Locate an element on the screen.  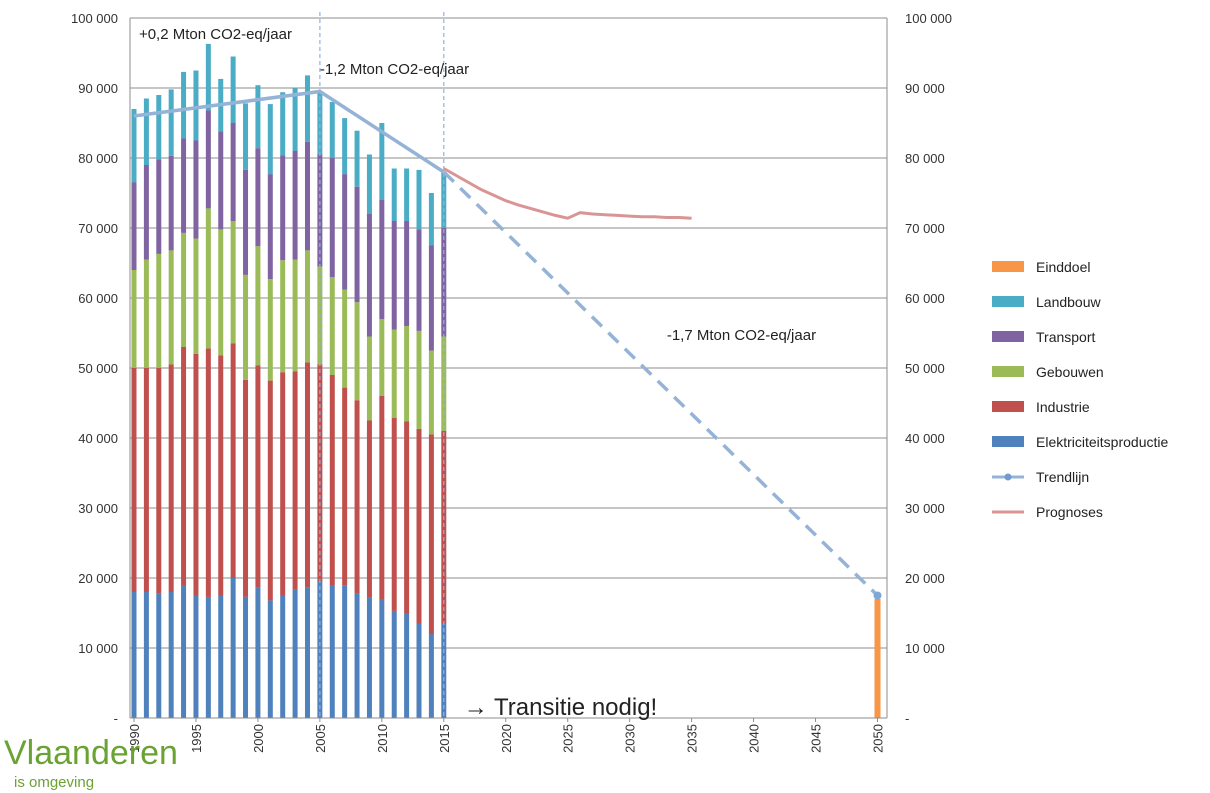
bar-elektriciteitsproductie-1993 is located at coordinates (171, 655).